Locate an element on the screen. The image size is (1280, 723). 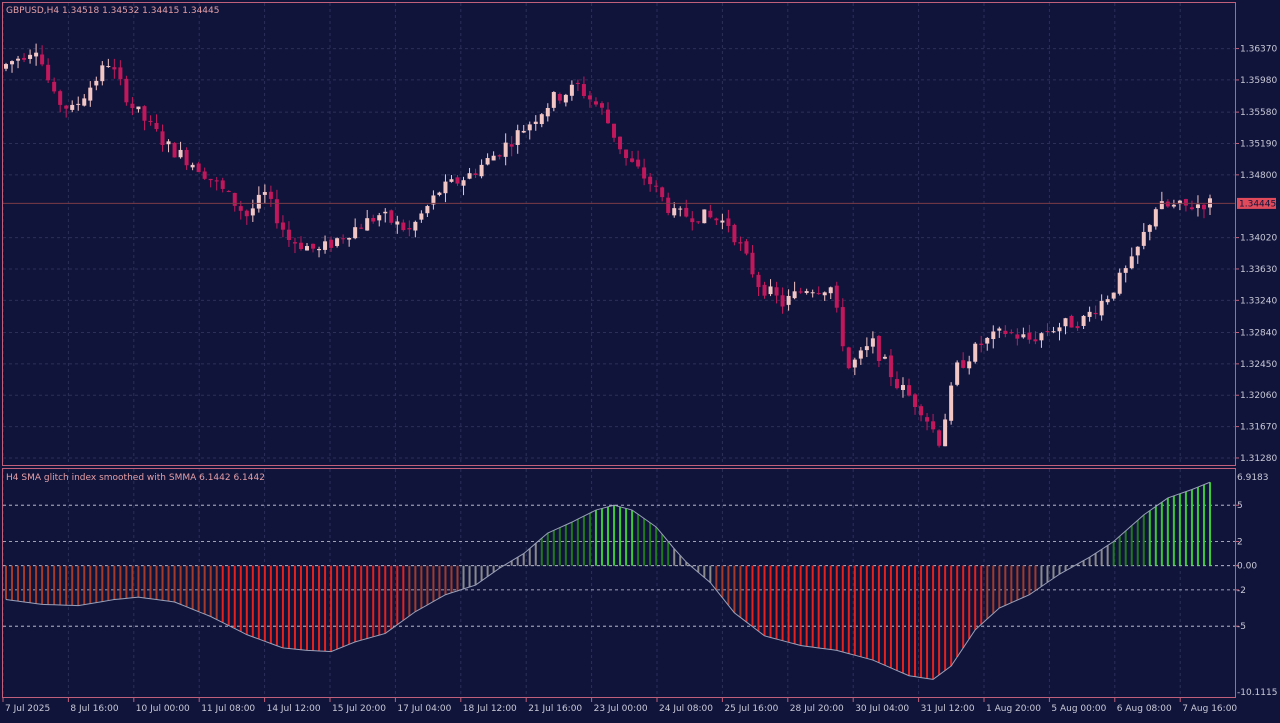
time-tick-label: 6 Aug 08:00 is located at coordinates (1144, 709).